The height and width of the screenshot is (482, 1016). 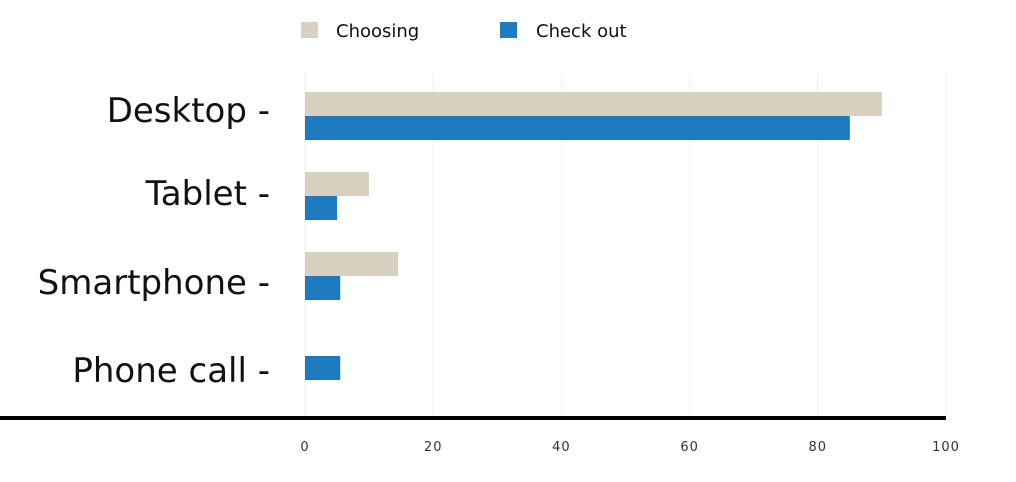 I want to click on x-tick-label: 0, so click(x=304, y=447).